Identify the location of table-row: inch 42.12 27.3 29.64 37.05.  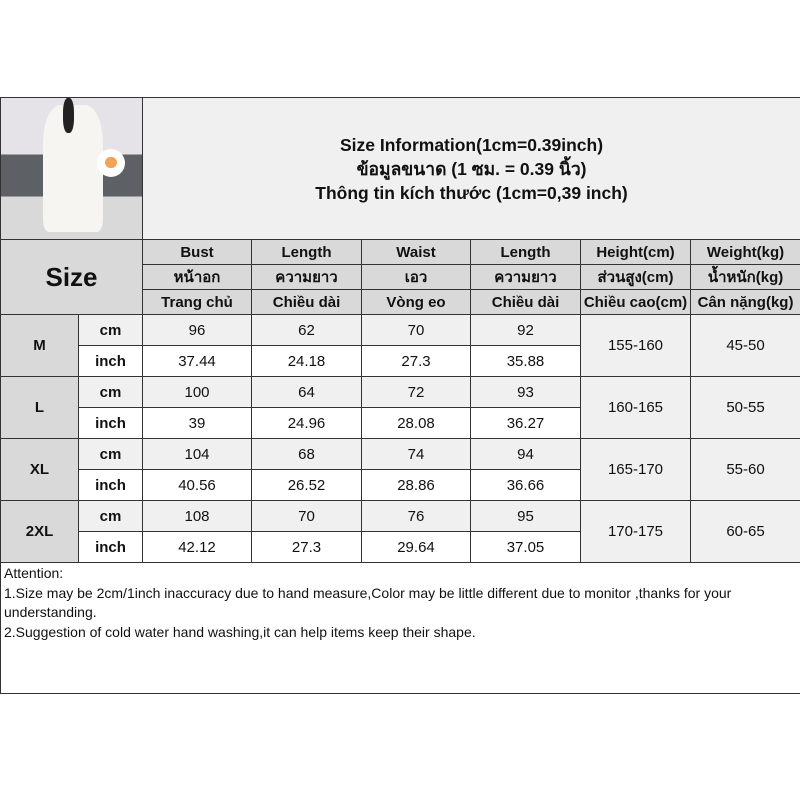
(400, 547).